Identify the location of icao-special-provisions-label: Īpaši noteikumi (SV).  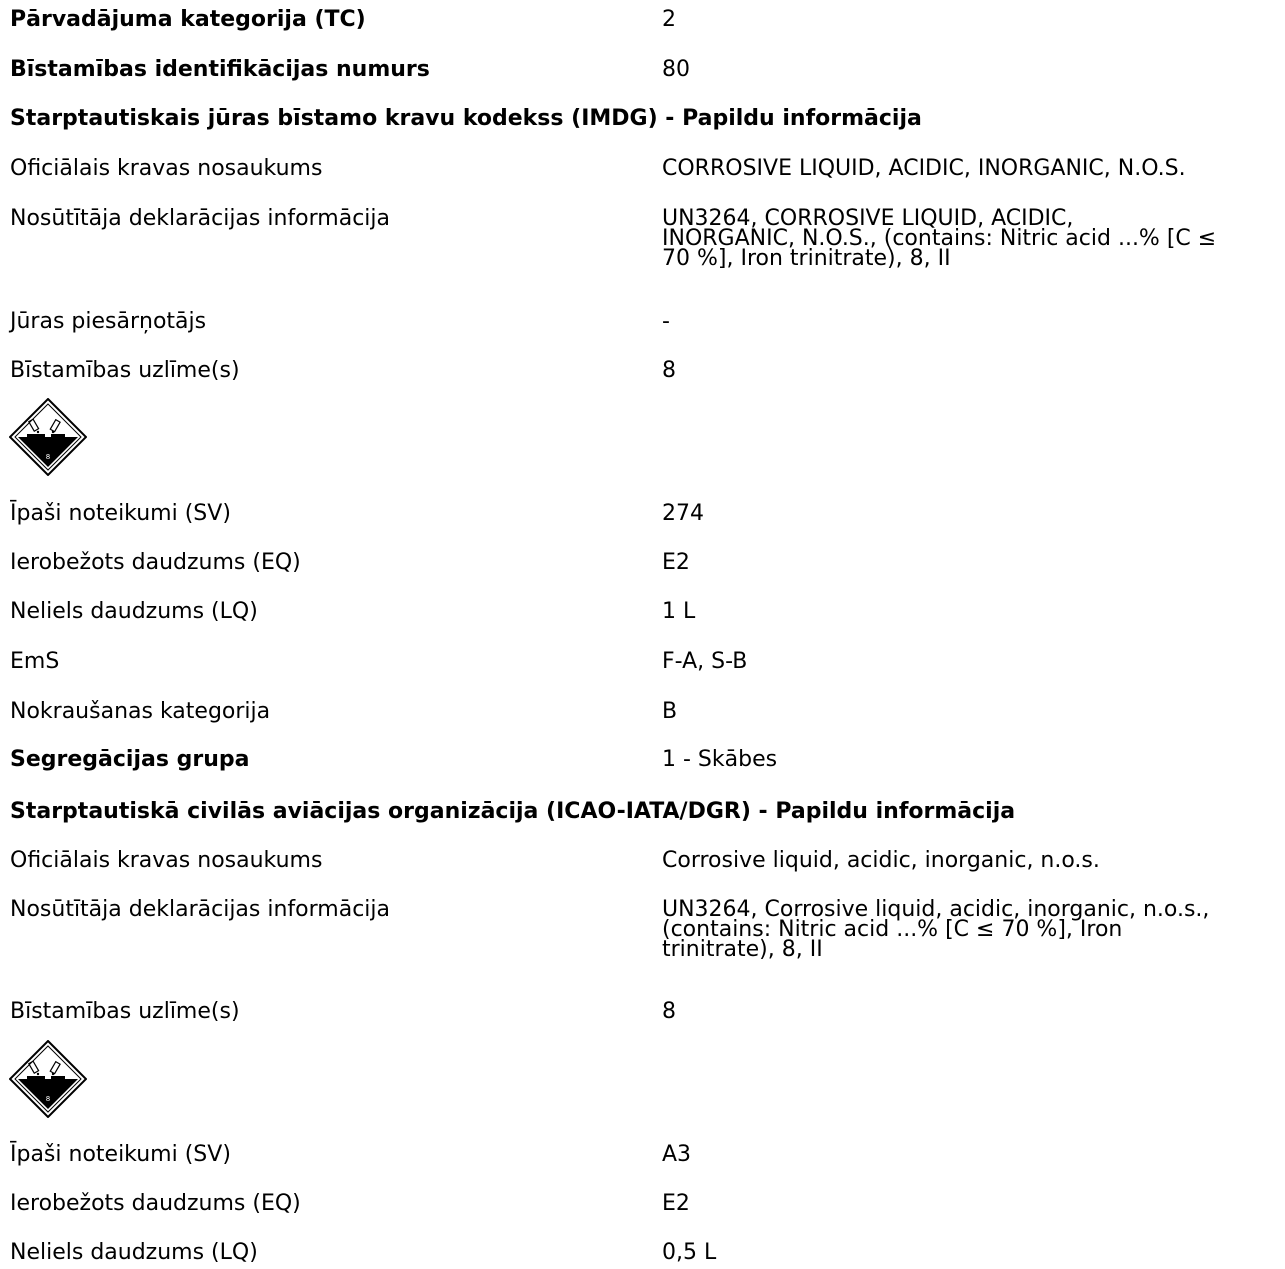
(120, 1154).